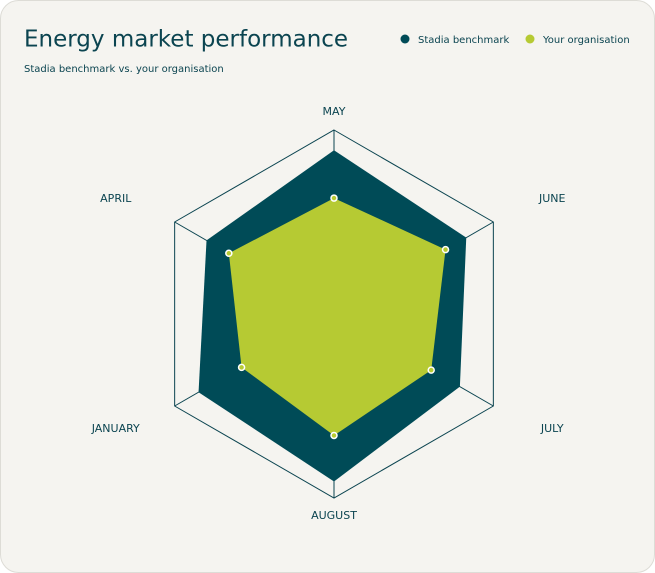 Image resolution: width=655 pixels, height=573 pixels. I want to click on axis-label: MAY, so click(334, 111).